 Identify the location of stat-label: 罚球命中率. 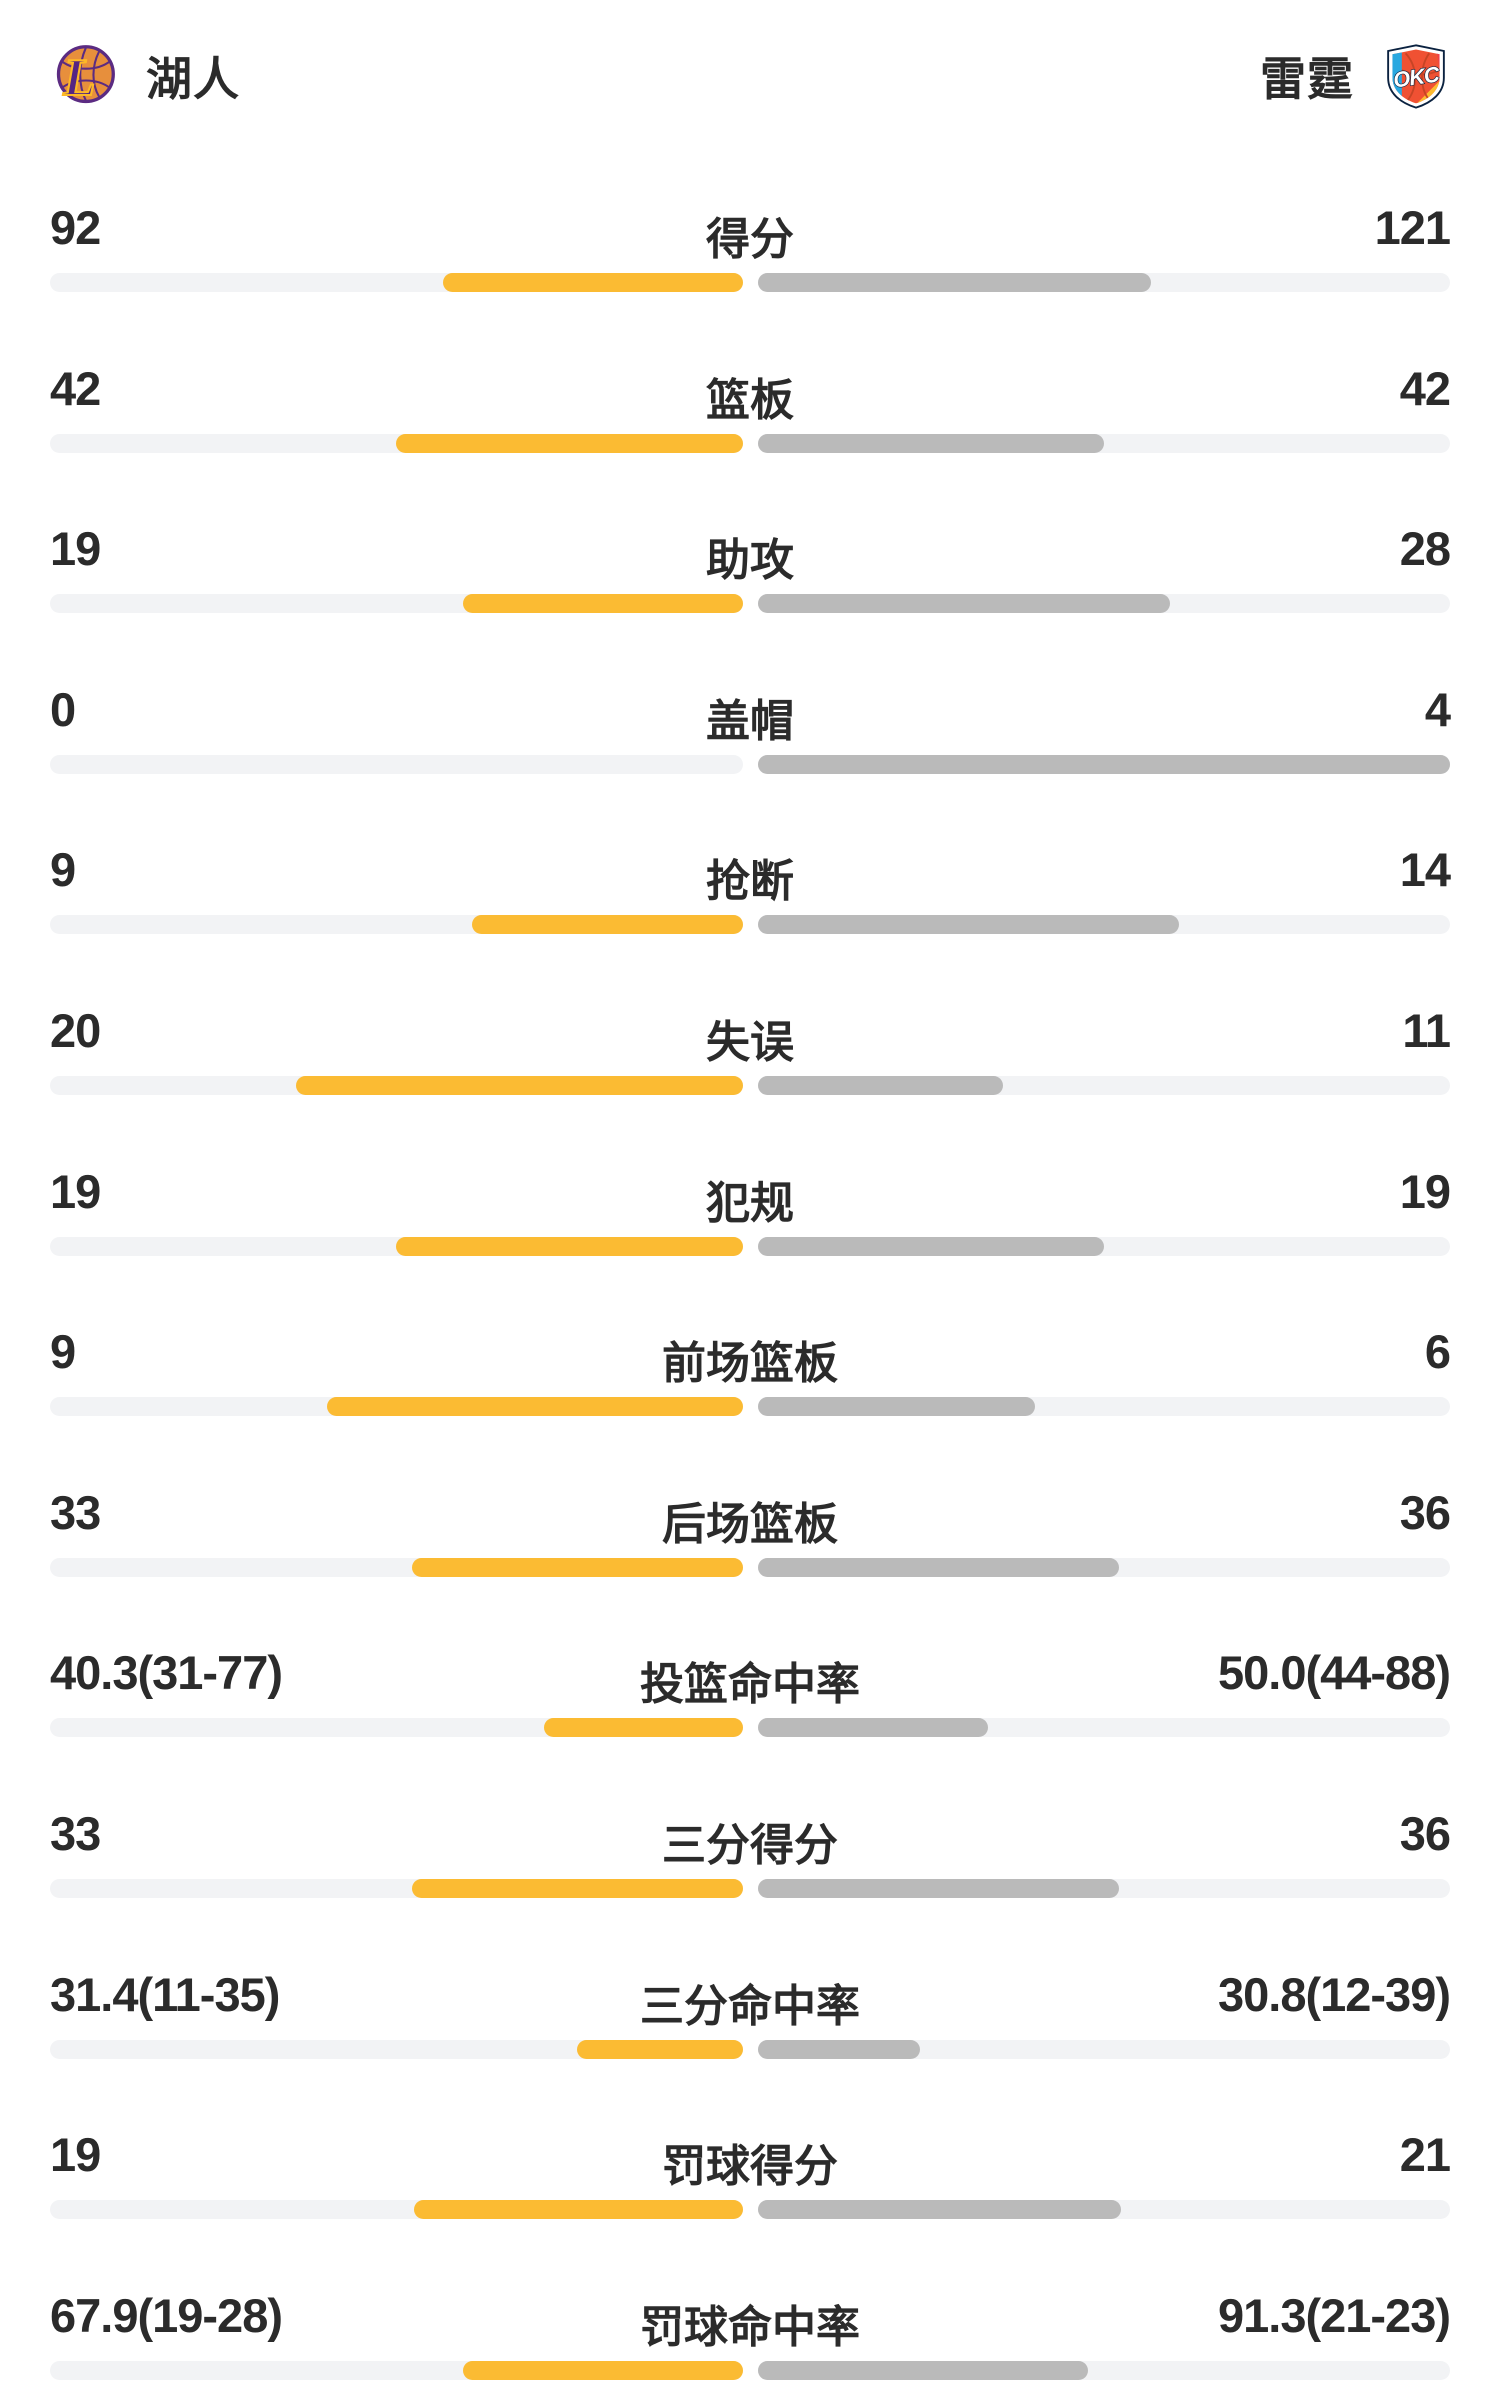
(750, 2327).